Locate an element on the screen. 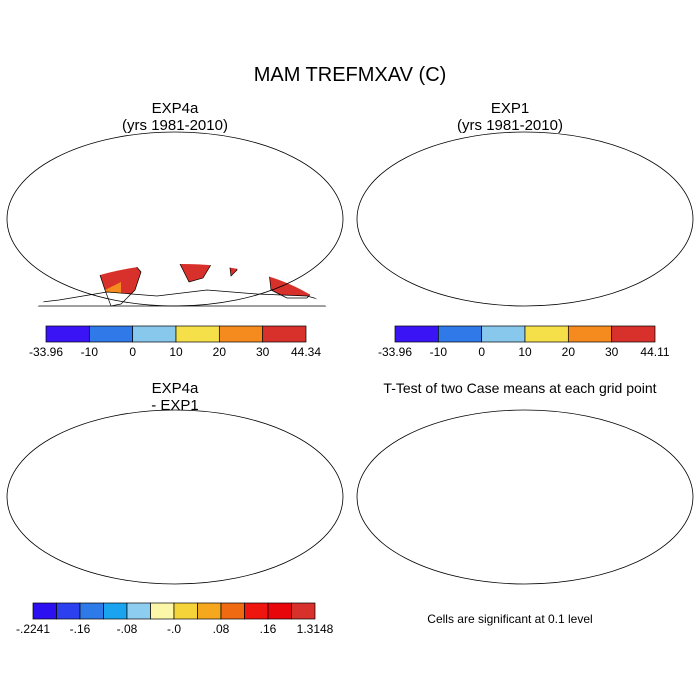  panel-exp4a-title-line2: (yrs 1981-2010) is located at coordinates (175, 125).